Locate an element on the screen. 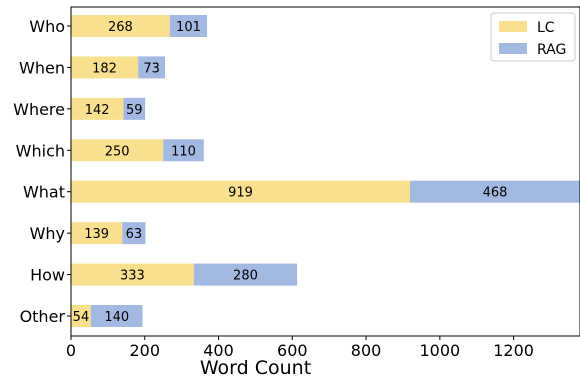  category-labels-group: Who When Where Which What Why How Other is located at coordinates (42, 171).